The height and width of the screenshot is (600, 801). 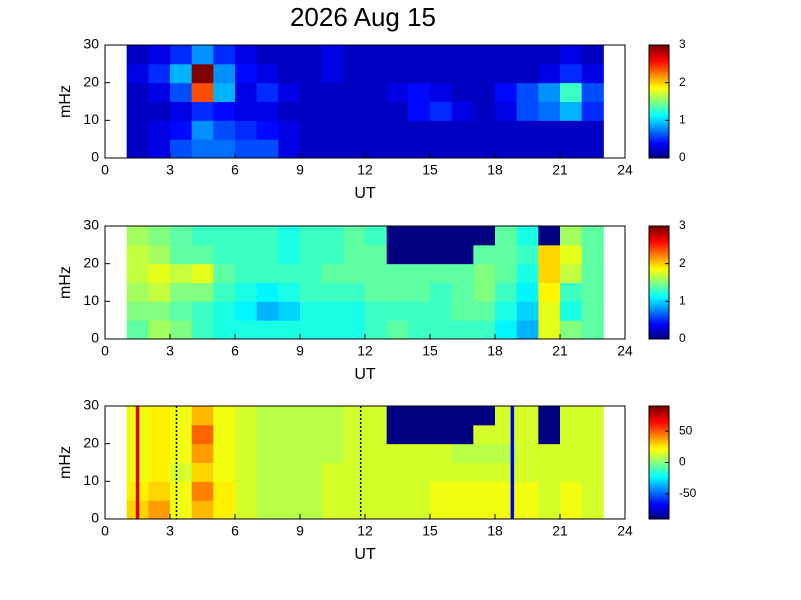 What do you see at coordinates (682, 120) in the screenshot?
I see `colorbar-tick-label: 1` at bounding box center [682, 120].